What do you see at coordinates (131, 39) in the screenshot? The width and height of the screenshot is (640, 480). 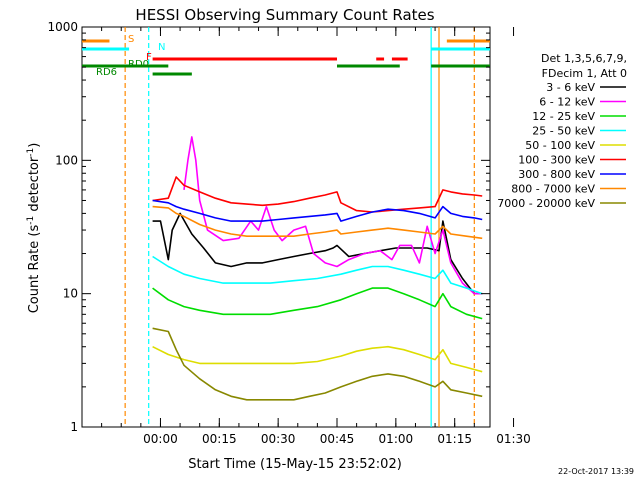 I see `flag-label-s: S` at bounding box center [131, 39].